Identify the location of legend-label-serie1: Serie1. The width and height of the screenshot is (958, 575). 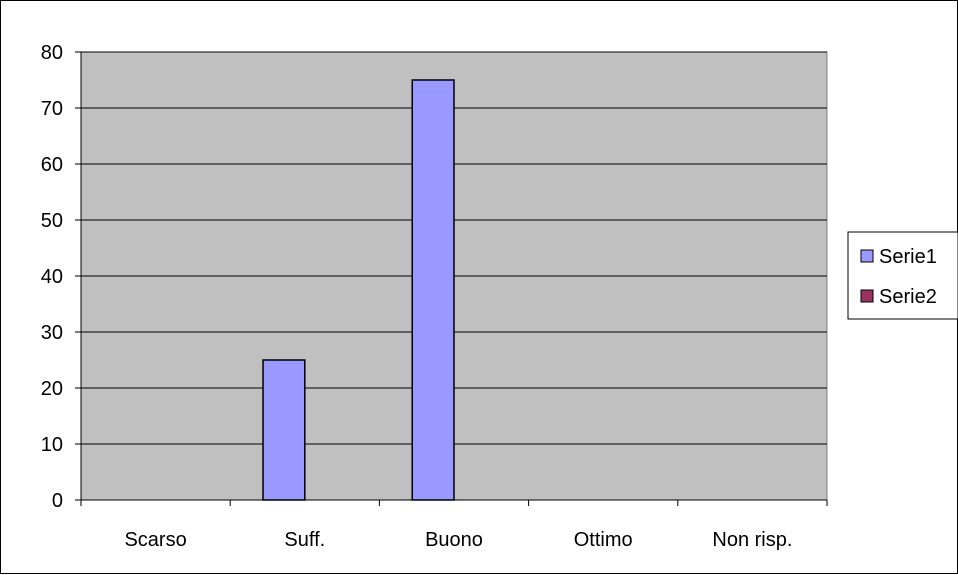
(908, 257).